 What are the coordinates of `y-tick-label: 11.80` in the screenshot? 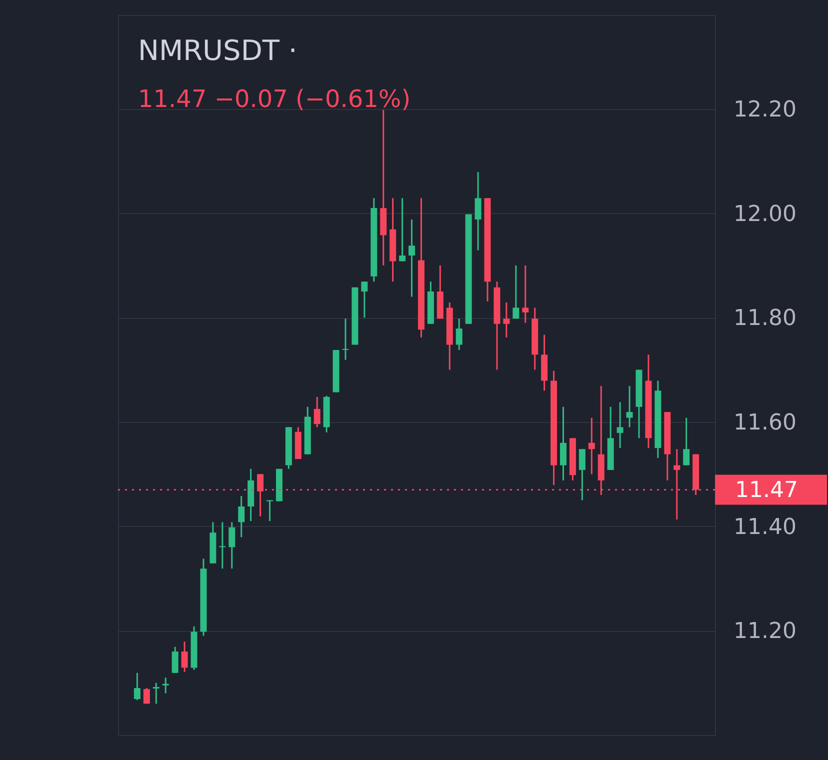 It's located at (765, 319).